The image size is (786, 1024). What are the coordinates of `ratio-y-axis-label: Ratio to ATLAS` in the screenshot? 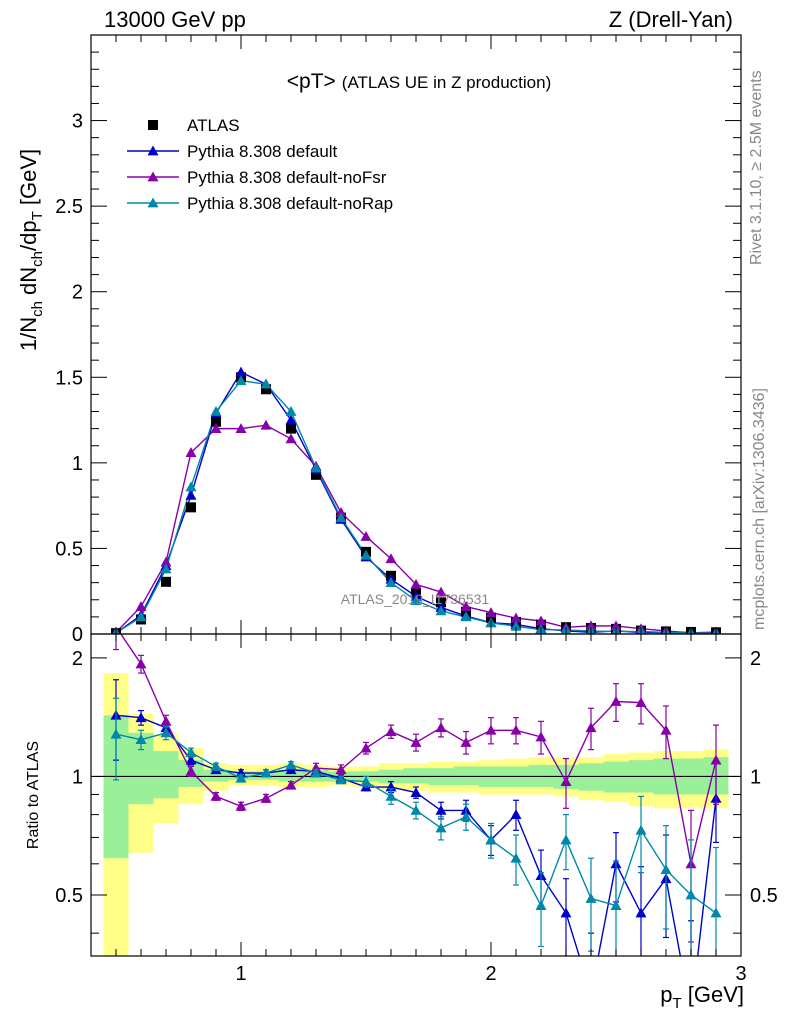 It's located at (33, 795).